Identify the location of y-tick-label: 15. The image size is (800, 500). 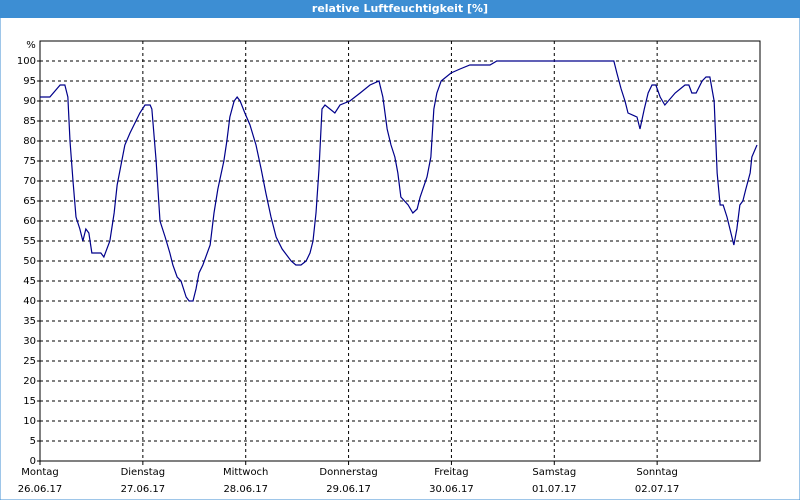
(29, 401).